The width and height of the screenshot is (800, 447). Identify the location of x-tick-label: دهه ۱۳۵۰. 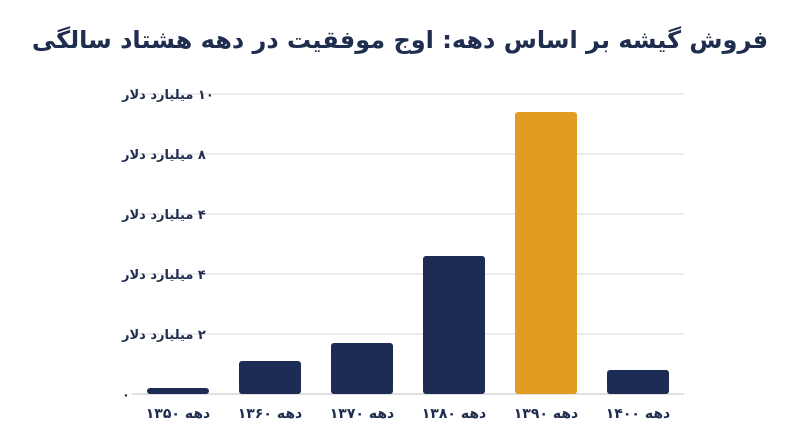
(178, 414).